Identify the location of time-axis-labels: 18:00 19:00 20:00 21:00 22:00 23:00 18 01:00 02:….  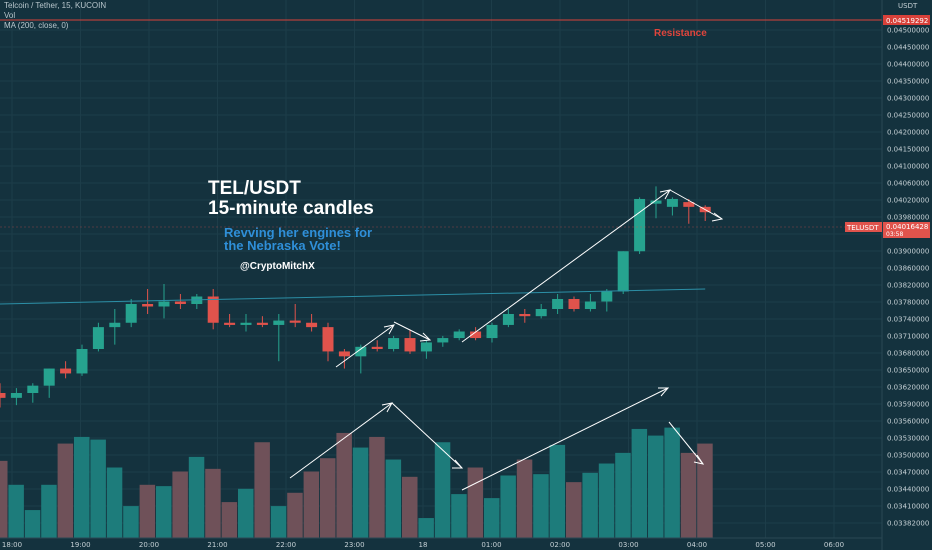
(423, 545).